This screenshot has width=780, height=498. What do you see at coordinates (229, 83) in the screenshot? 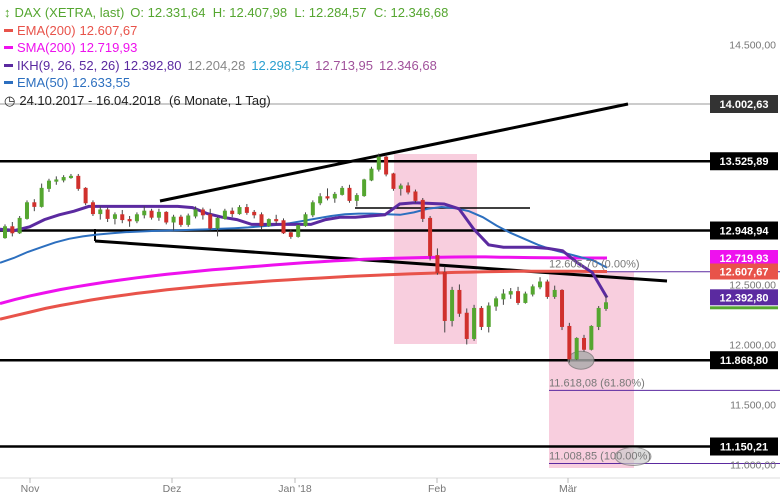
I see `legend-ema50: EMA(50) 12.633,55` at bounding box center [229, 83].